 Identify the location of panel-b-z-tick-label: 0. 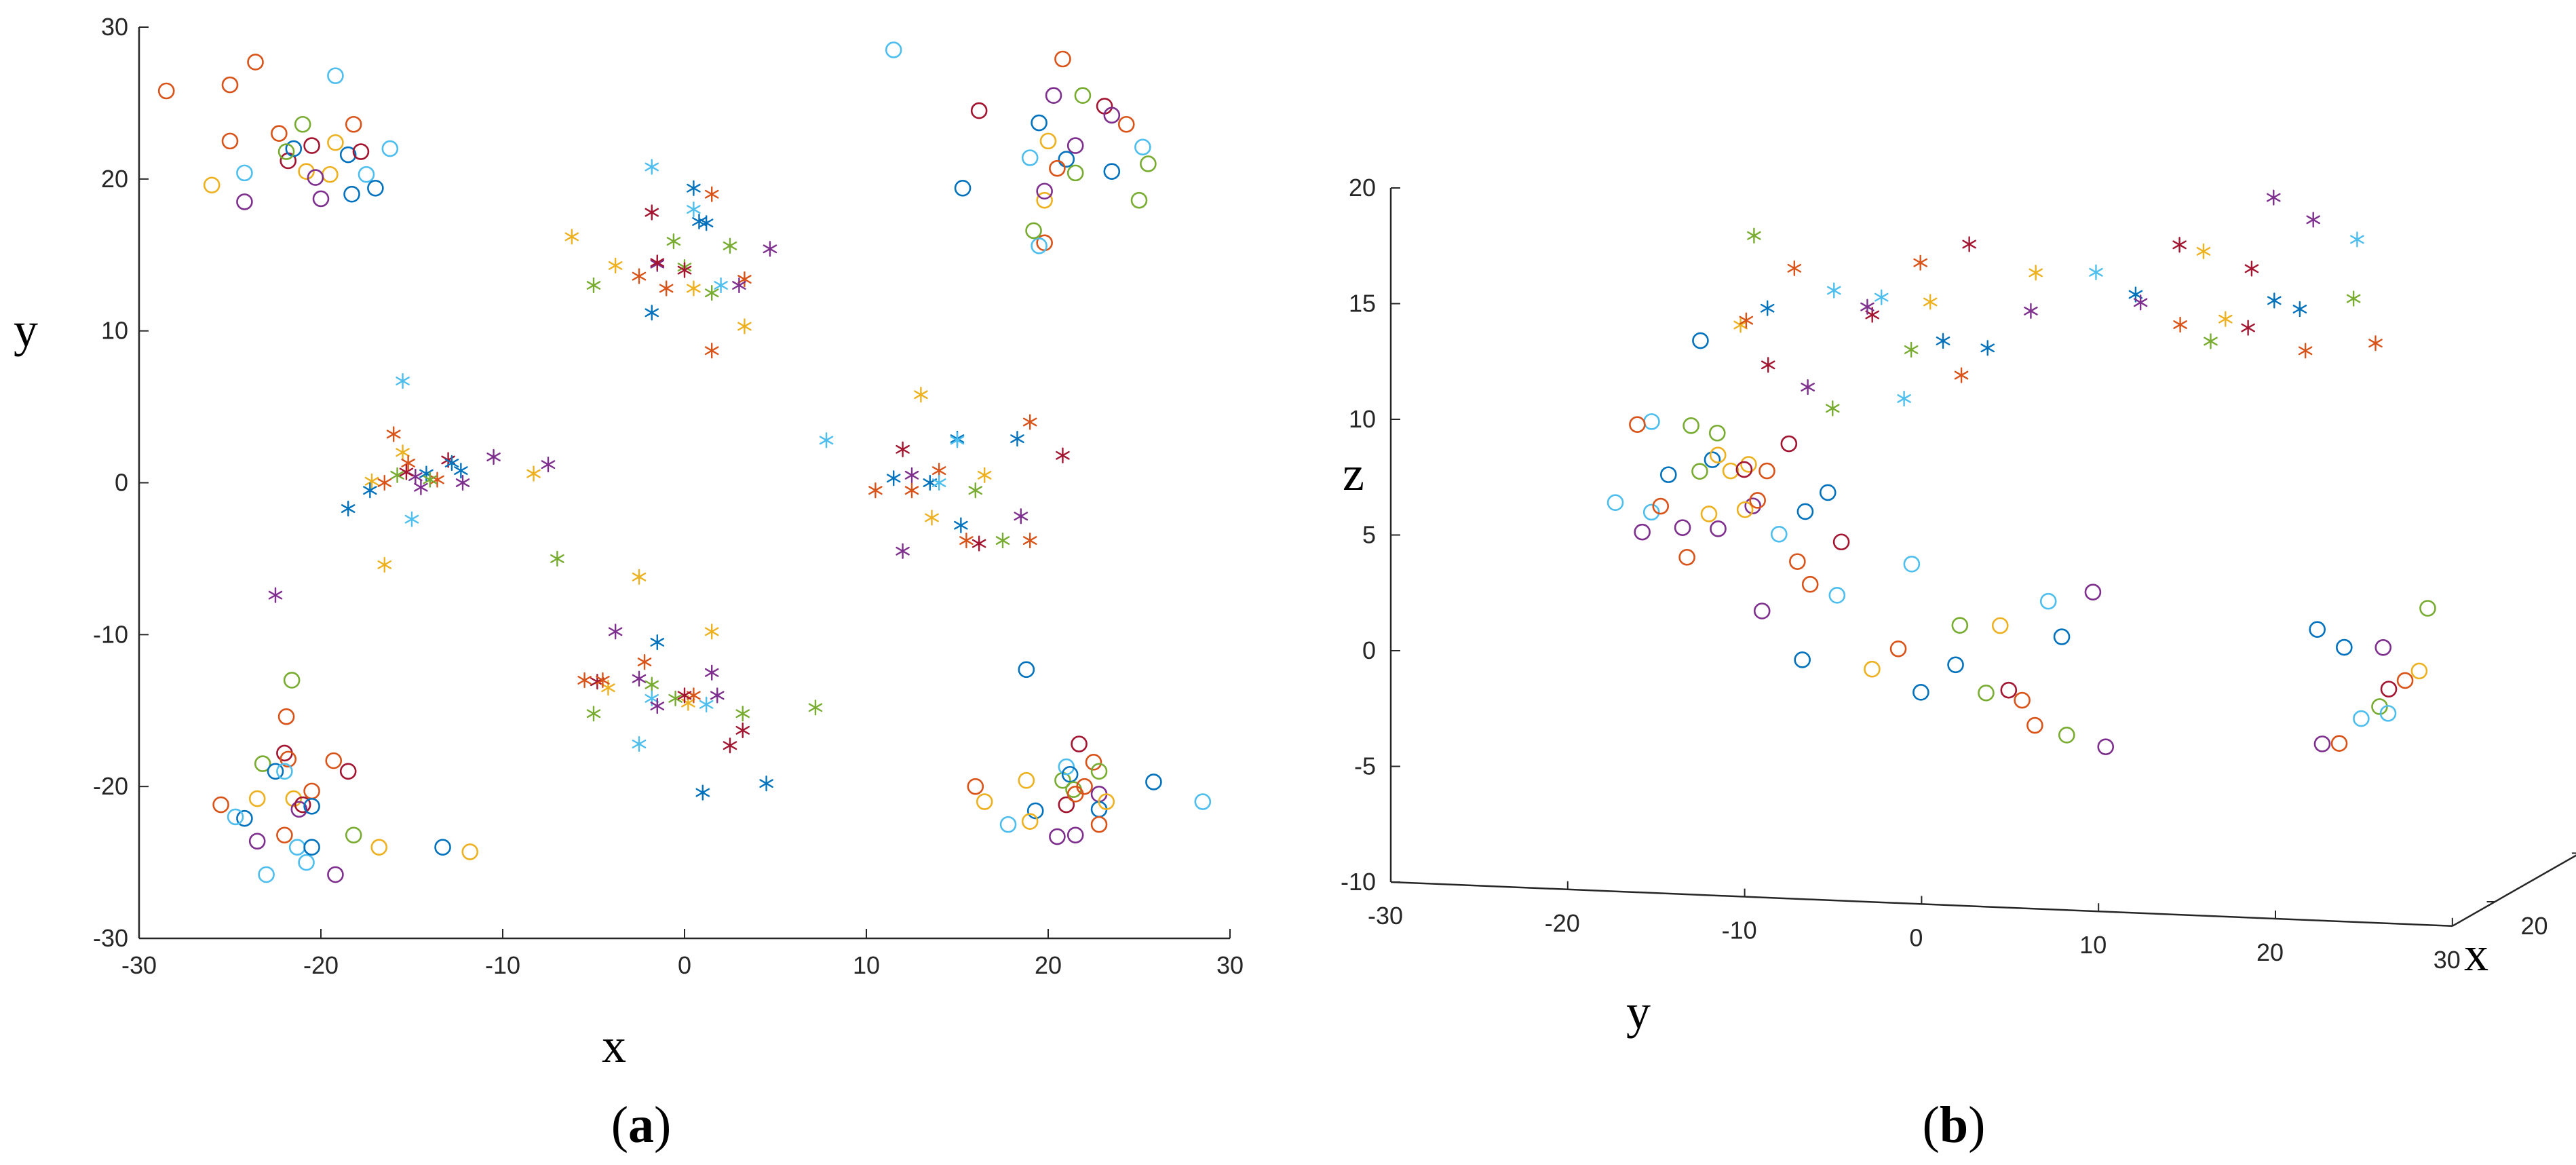
(1369, 650).